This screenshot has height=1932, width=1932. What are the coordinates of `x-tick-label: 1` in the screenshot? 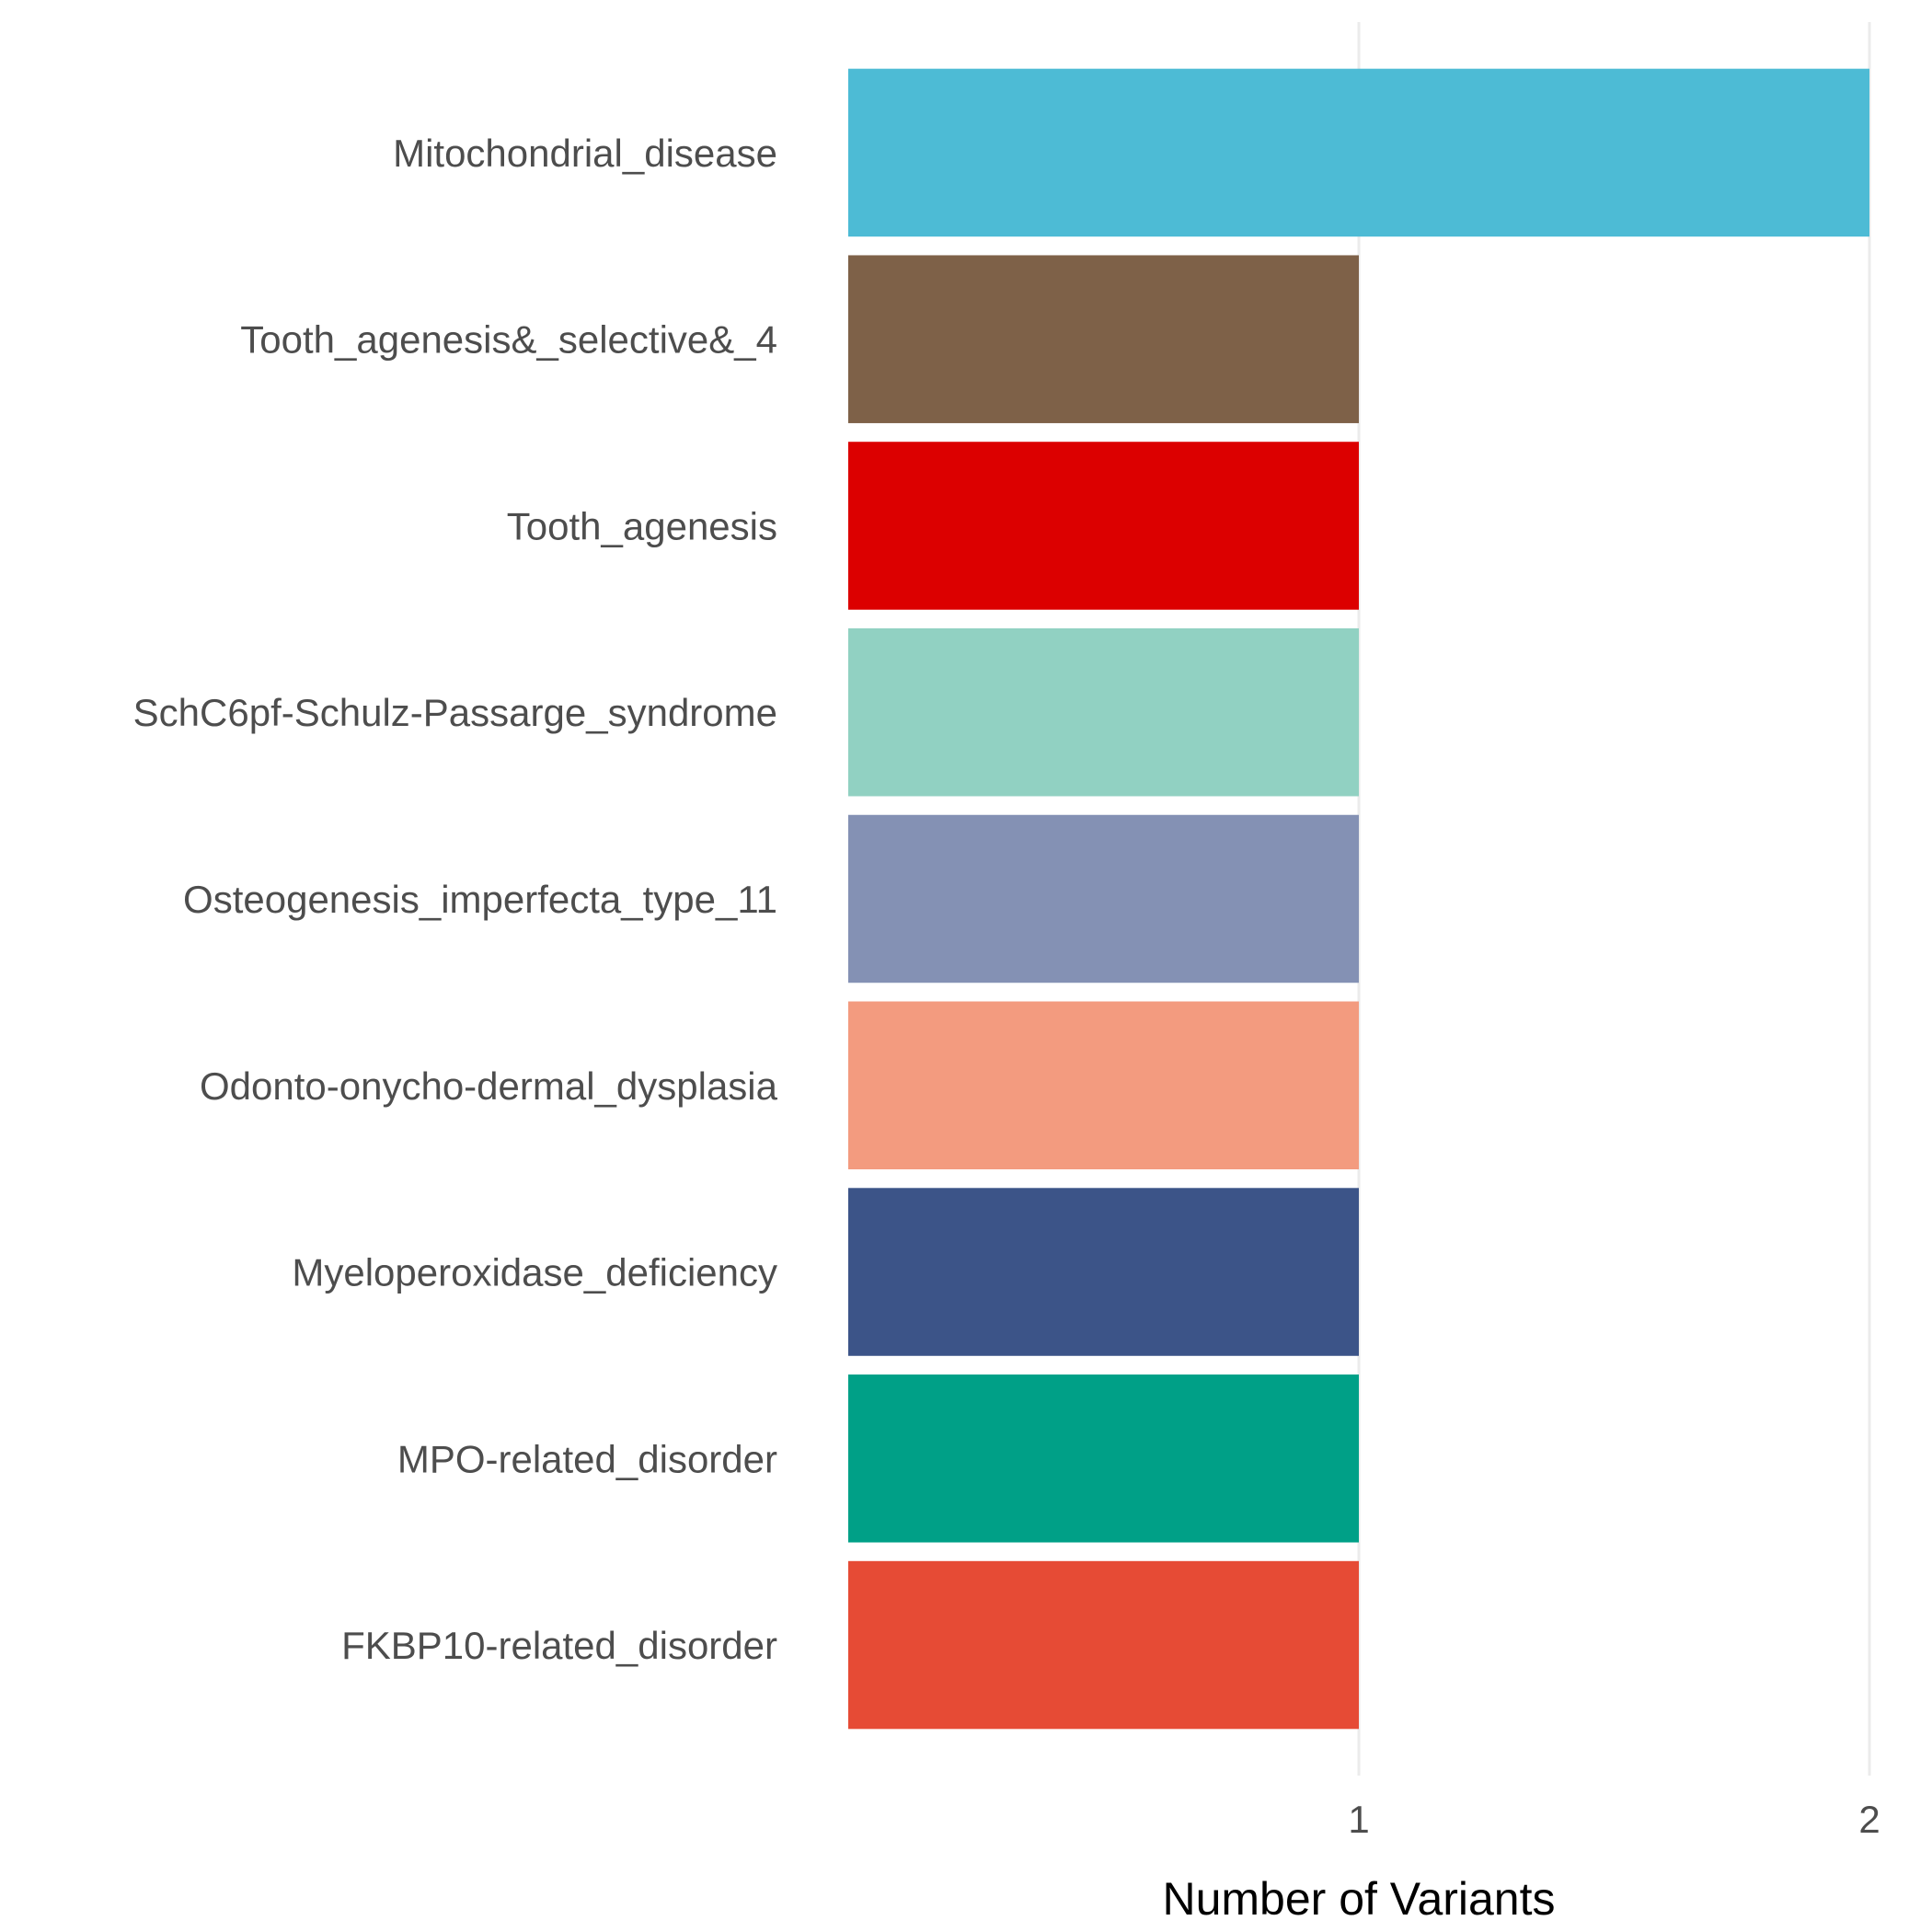 It's located at (1358, 1819).